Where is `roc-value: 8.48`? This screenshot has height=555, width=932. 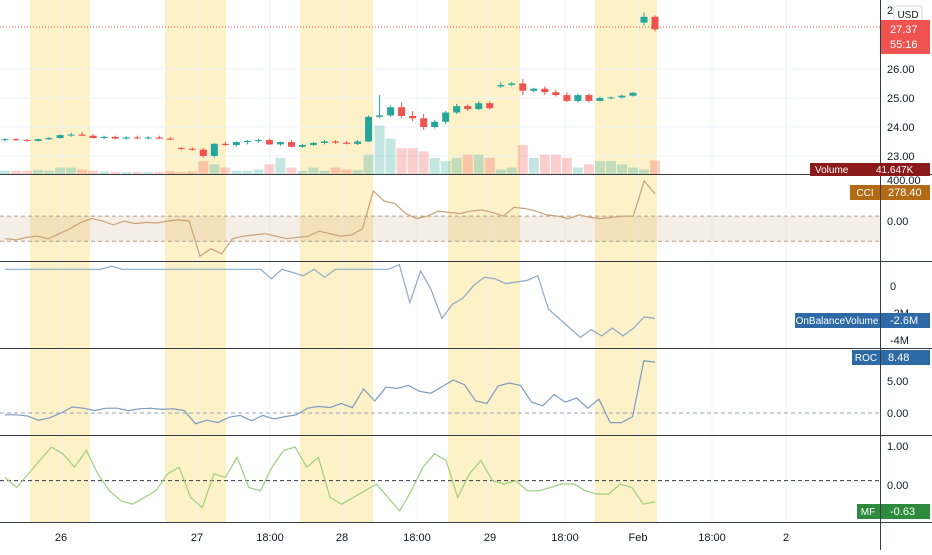
roc-value: 8.48 is located at coordinates (898, 358).